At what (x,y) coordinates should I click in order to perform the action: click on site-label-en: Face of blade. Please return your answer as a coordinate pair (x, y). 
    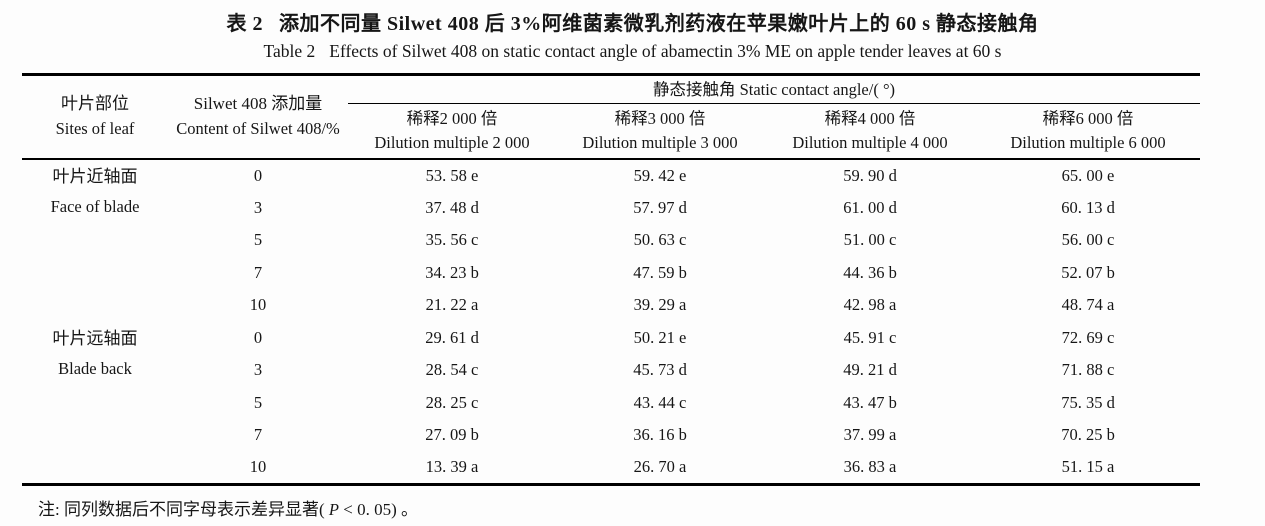
    Looking at the image, I should click on (95, 206).